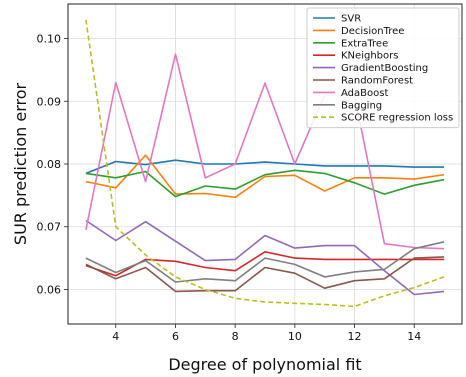  I want to click on legend-box, so click(383, 68).